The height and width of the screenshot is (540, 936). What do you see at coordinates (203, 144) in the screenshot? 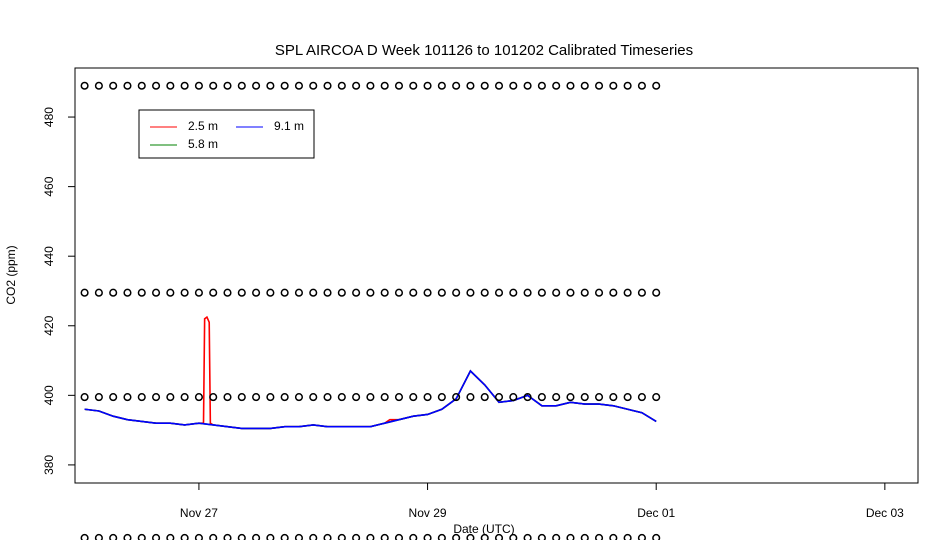
I see `legend-label: 5.8 m` at bounding box center [203, 144].